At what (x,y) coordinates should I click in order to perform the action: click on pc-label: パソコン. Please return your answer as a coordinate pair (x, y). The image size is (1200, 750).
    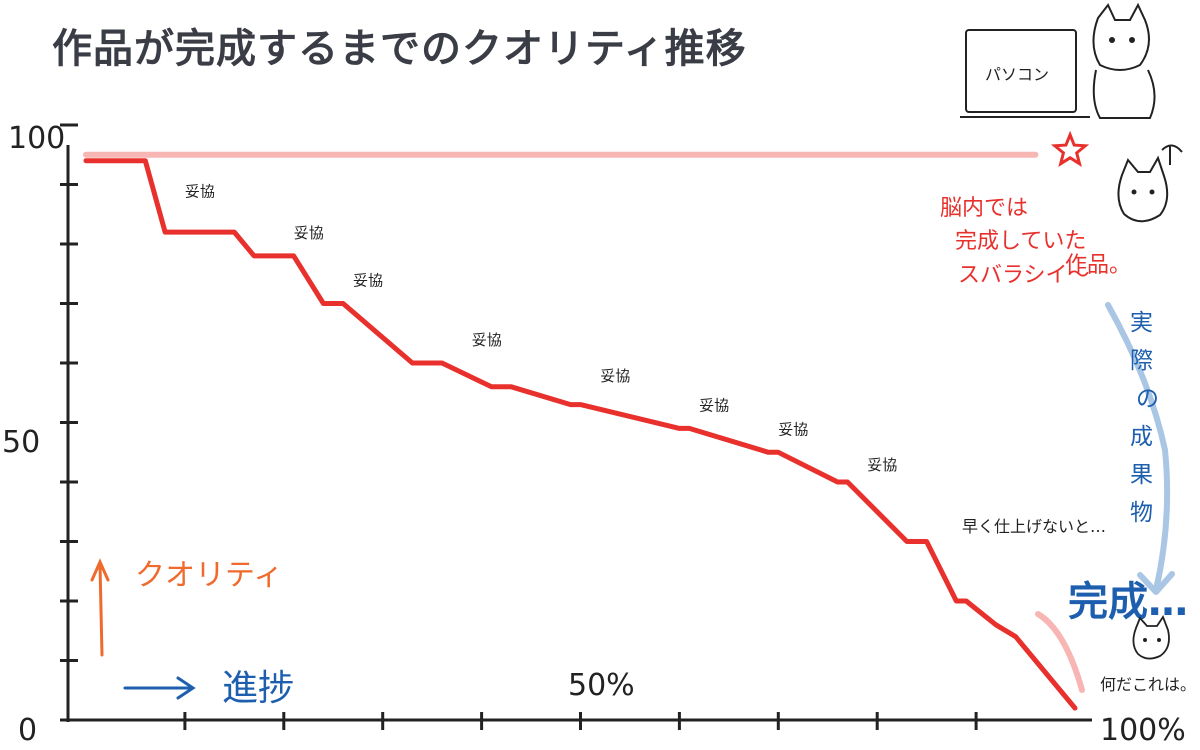
    Looking at the image, I should click on (1017, 74).